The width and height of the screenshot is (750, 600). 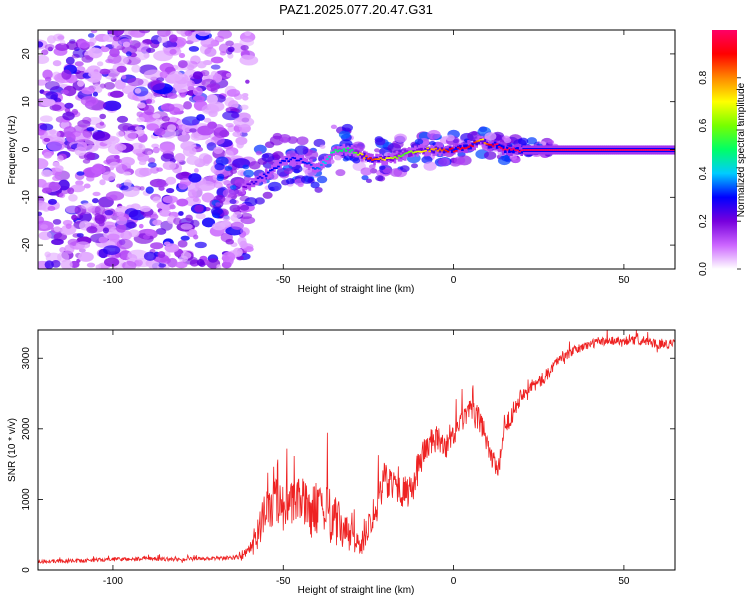 I want to click on snr-x-label: Height of straight line (km), so click(x=356, y=590).